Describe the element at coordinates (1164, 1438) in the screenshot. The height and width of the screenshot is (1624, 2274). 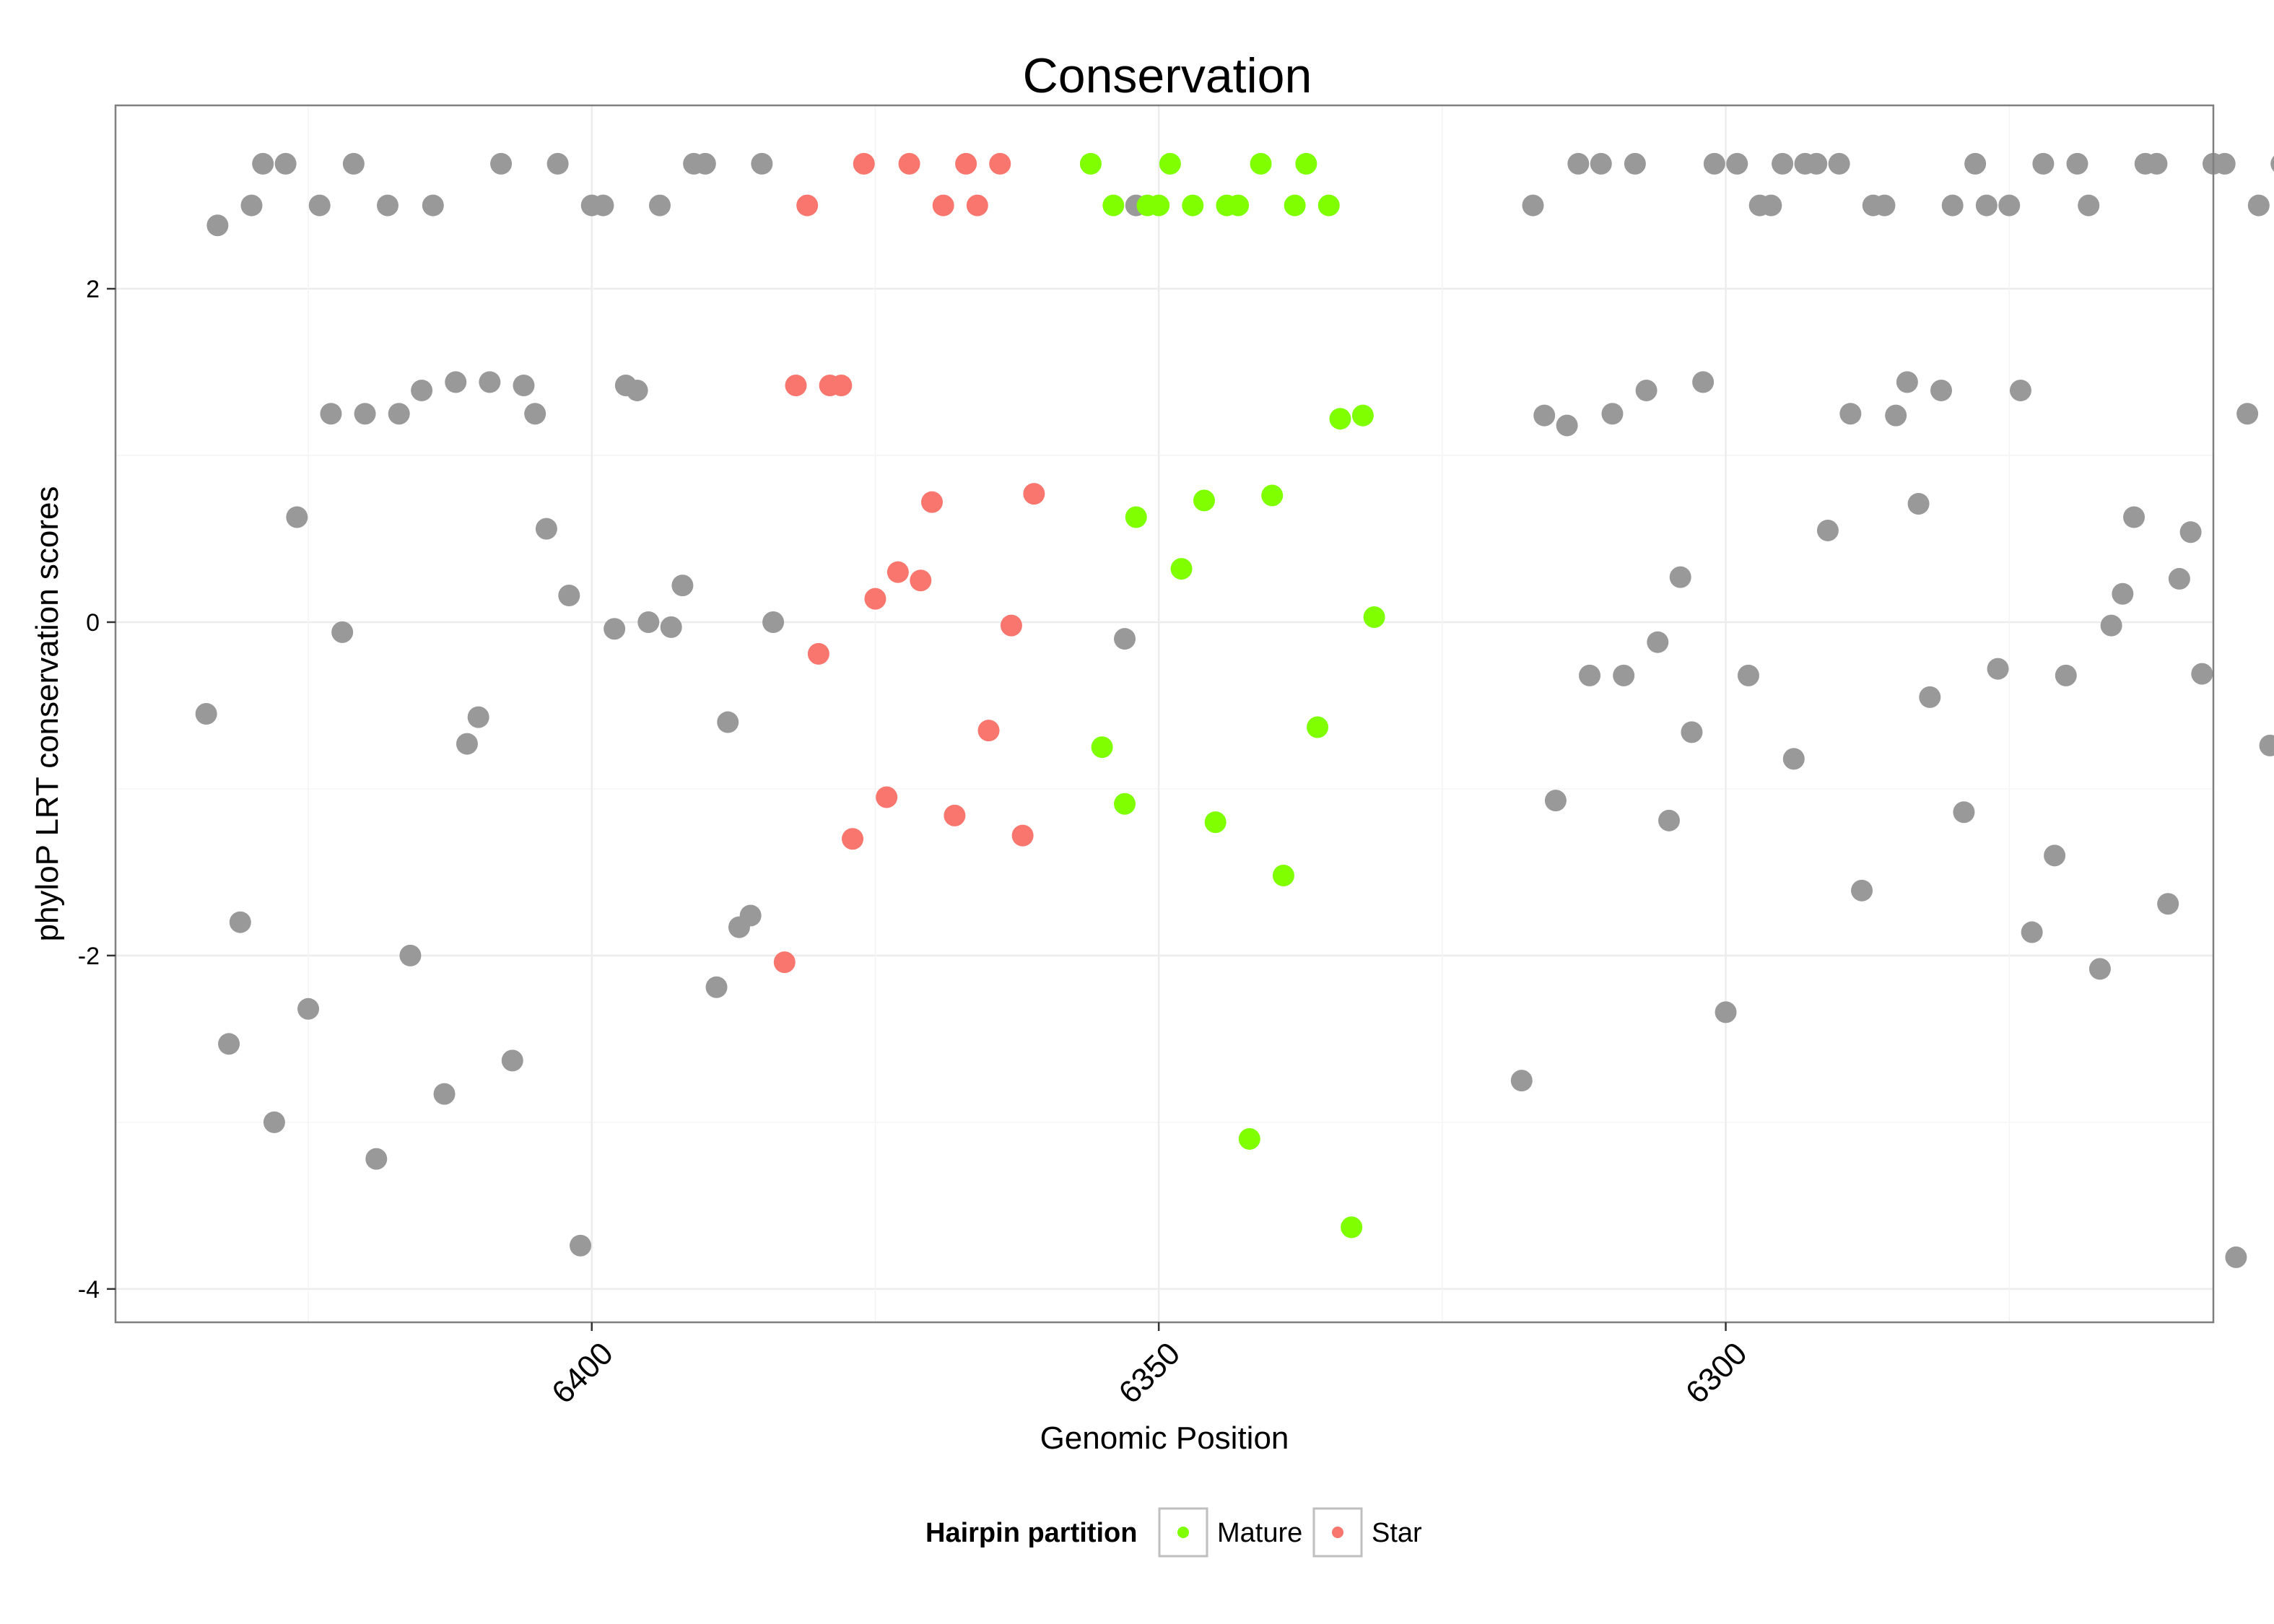
I see `x-axis-title: Genomic Position` at that location.